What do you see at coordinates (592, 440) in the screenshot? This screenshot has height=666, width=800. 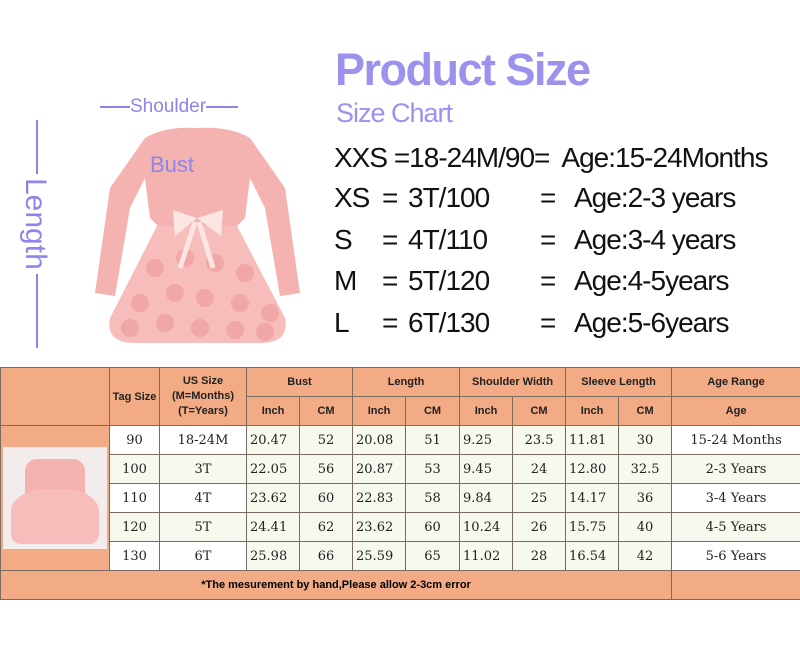 I see `table-cell: 11.81` at bounding box center [592, 440].